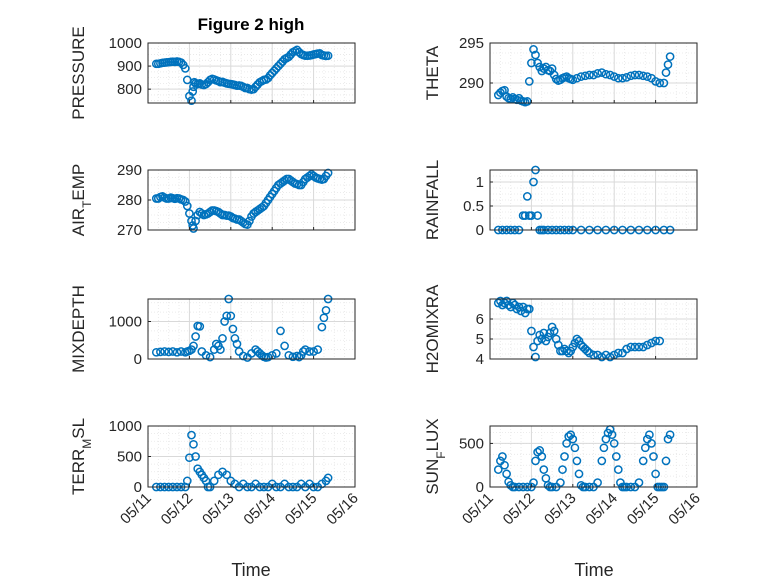  What do you see at coordinates (480, 230) in the screenshot?
I see `y-tick-label: 0` at bounding box center [480, 230].